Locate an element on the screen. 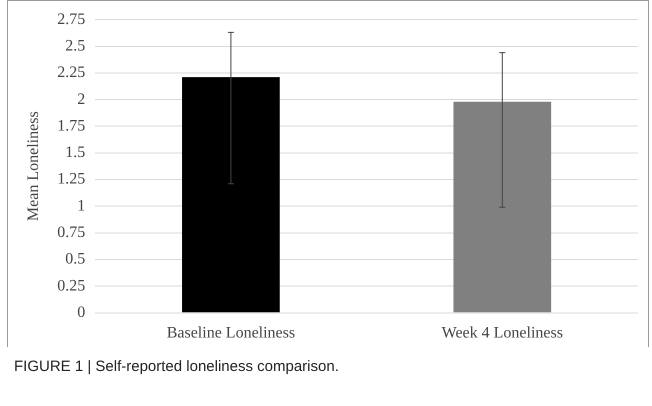 The width and height of the screenshot is (652, 406). x-tick-label: Baseline Loneliness is located at coordinates (231, 333).